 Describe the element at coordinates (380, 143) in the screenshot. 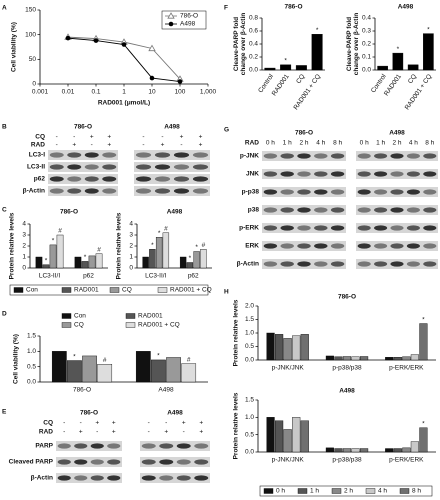

I see `lane-label: 1 h` at that location.